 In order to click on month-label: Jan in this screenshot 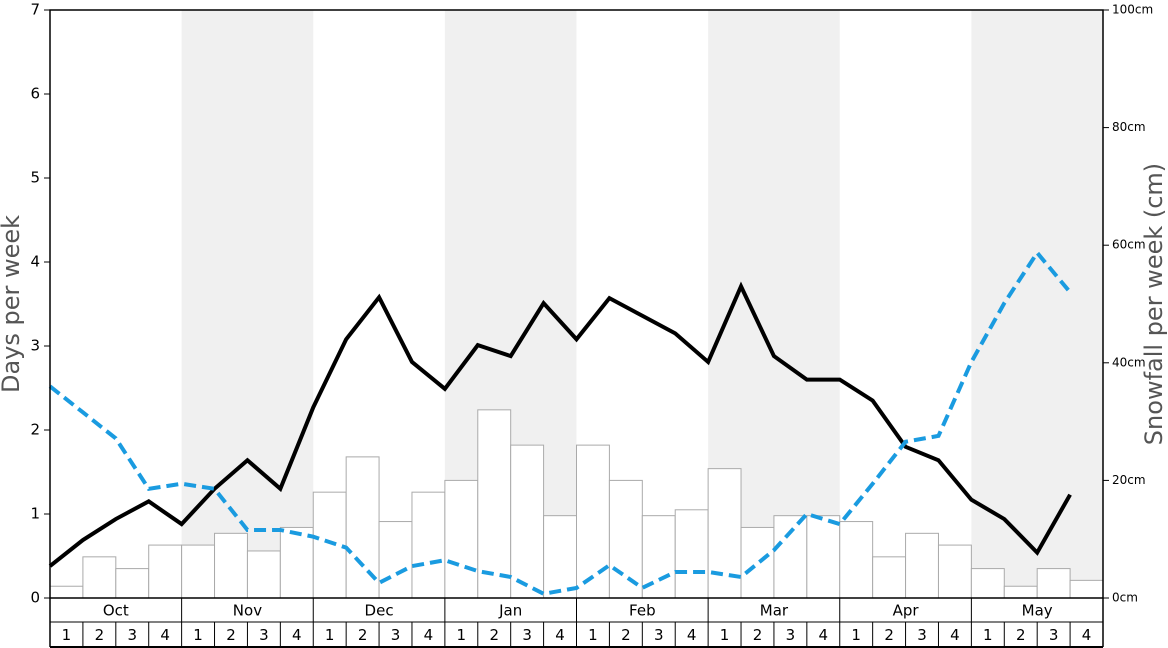, I will do `click(510, 611)`.